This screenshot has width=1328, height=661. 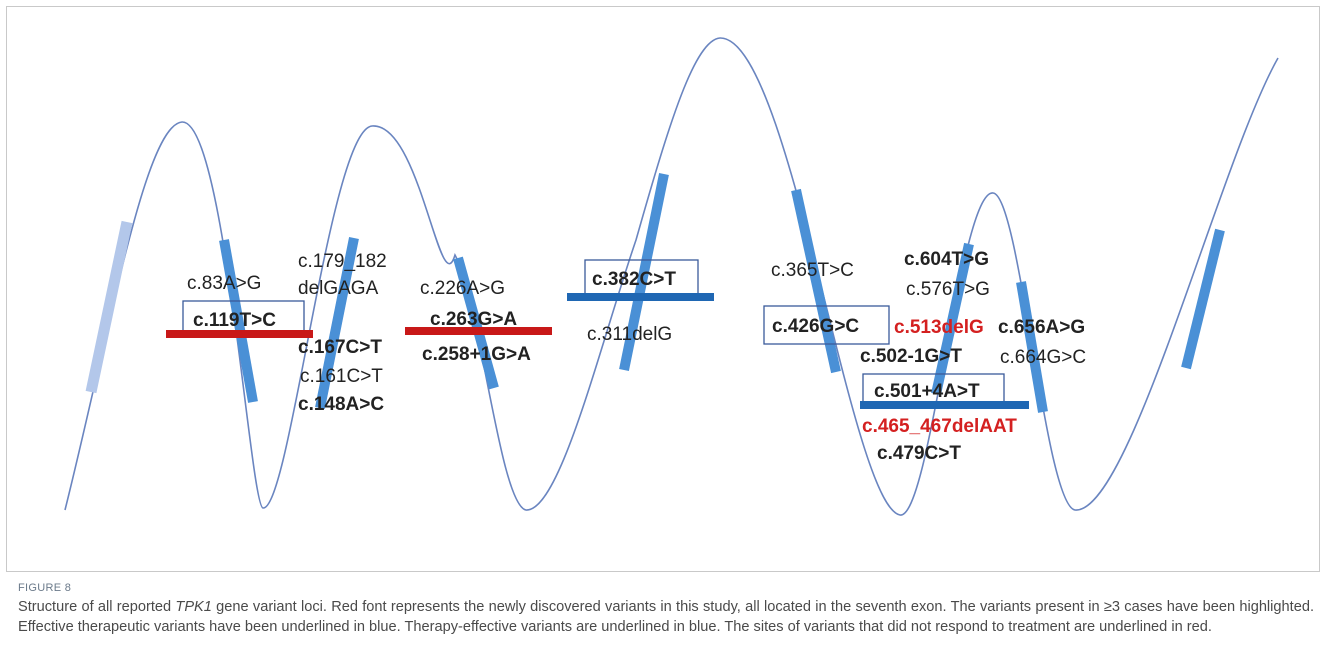 I want to click on variant-label-c604: c.604T>G, so click(x=946, y=259).